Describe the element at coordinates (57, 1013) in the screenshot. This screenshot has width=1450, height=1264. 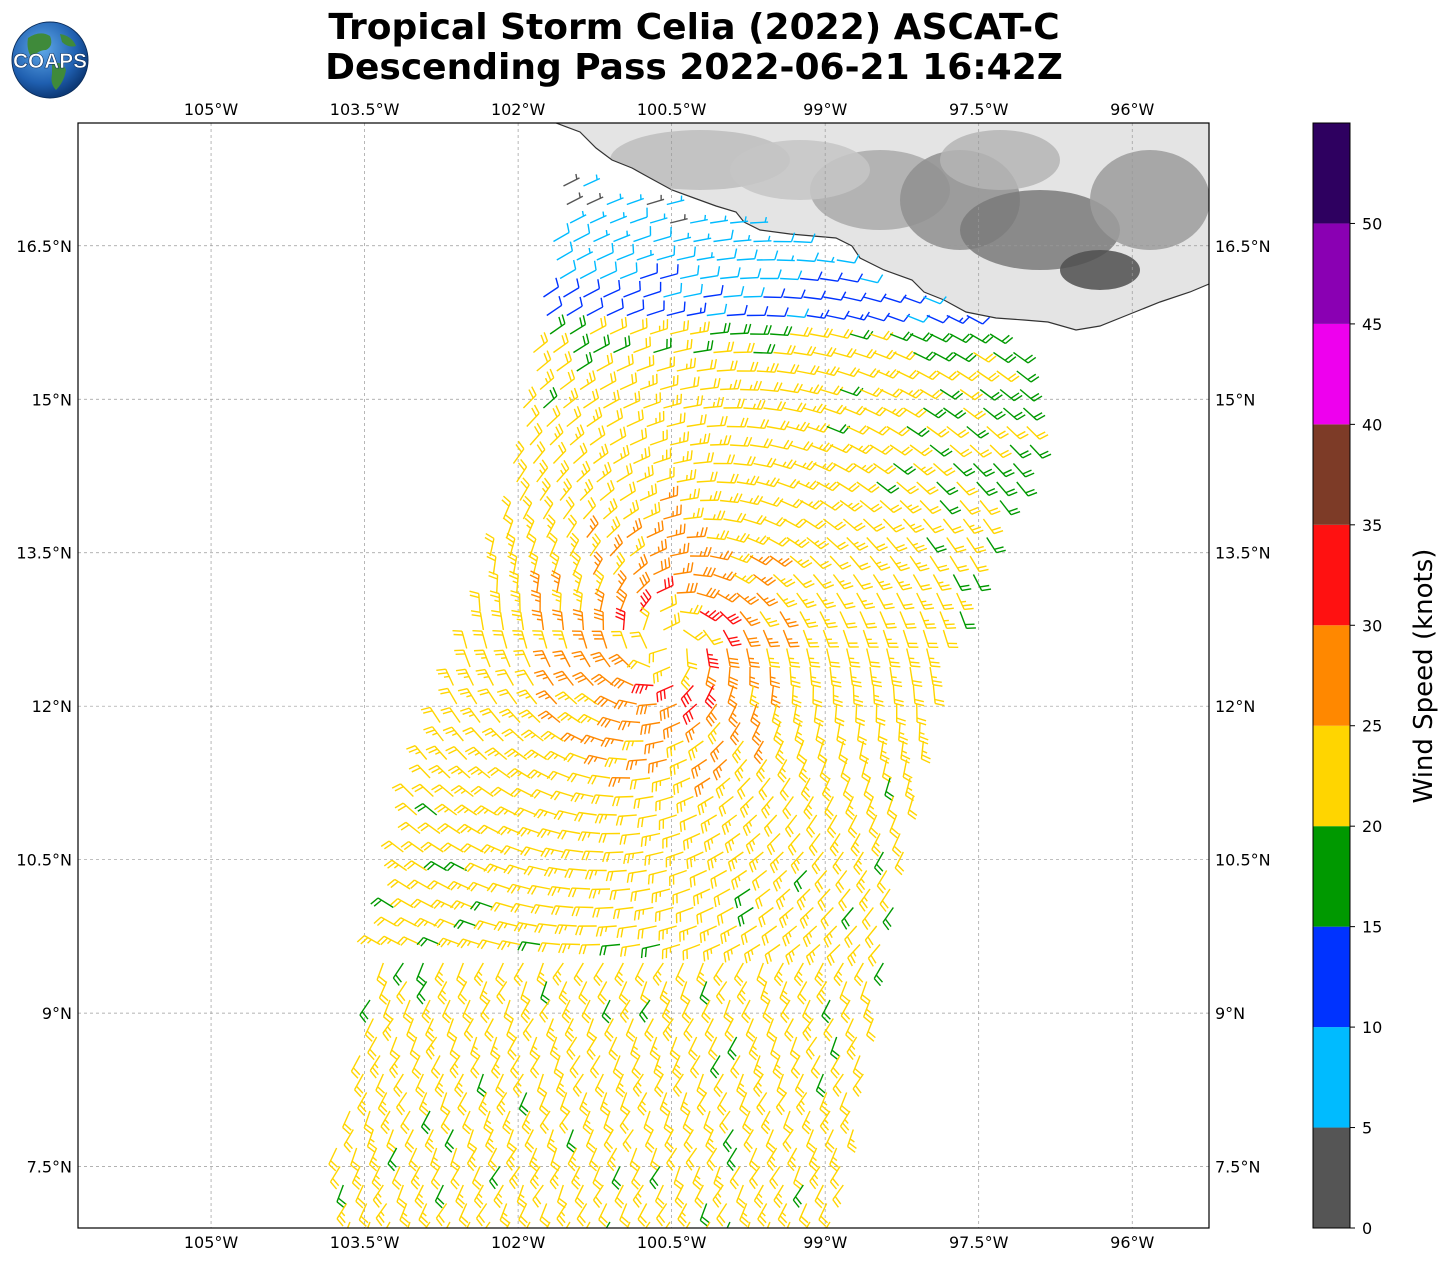
I see `lat-tick-label-left: 9°N` at that location.